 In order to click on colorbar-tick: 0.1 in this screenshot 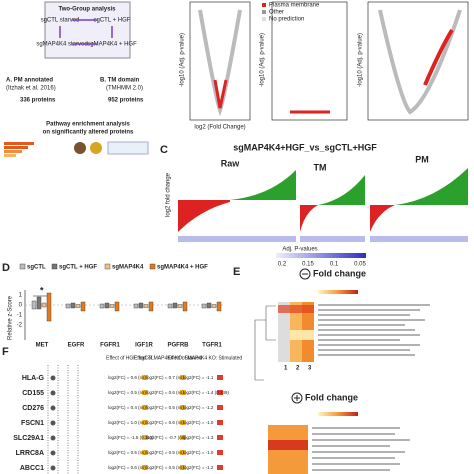, I will do `click(334, 265)`.